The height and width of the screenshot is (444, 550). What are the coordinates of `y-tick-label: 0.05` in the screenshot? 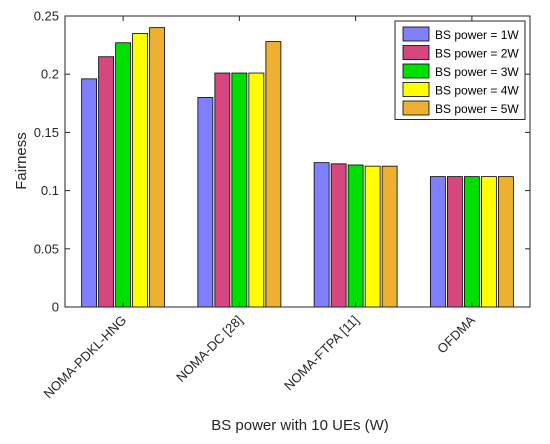 It's located at (46, 248).